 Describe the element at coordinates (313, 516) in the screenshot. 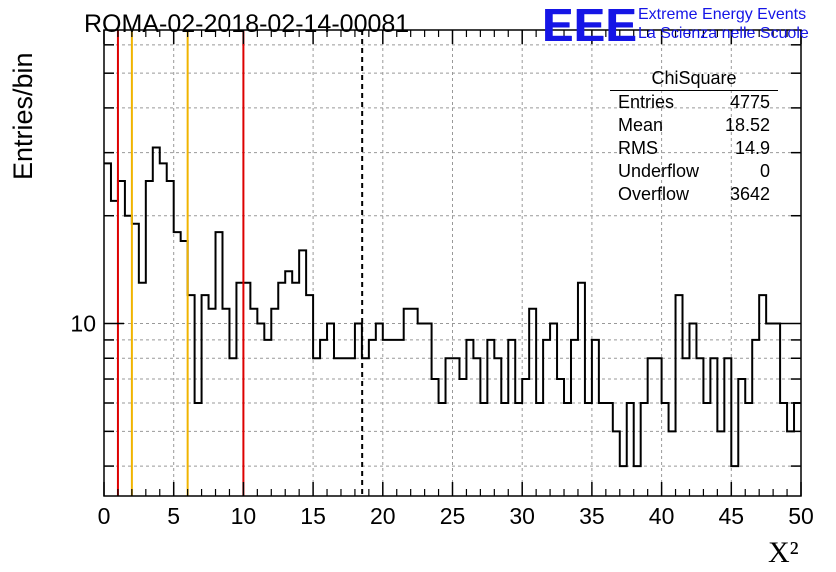

I see `x-tick-label: 15` at that location.